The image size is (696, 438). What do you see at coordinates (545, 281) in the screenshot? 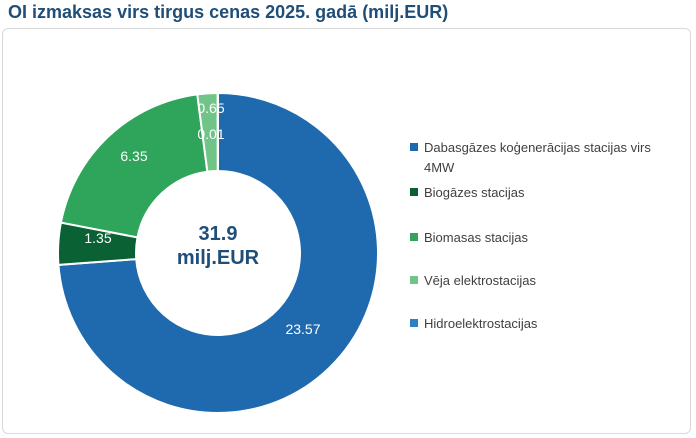
I see `legend-item-4: Vēja elektrostacijas` at bounding box center [545, 281].